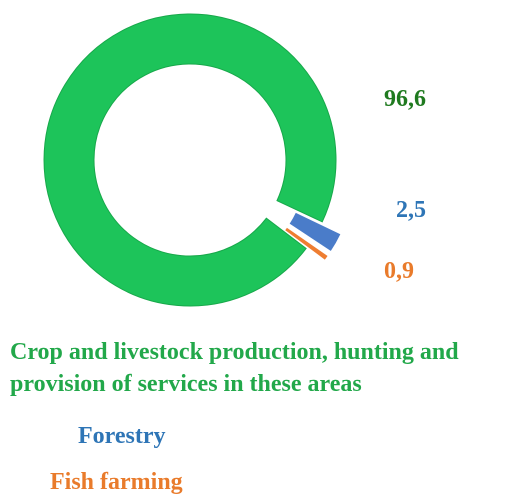  What do you see at coordinates (405, 99) in the screenshot?
I see `value-label-crop: 96,6` at bounding box center [405, 99].